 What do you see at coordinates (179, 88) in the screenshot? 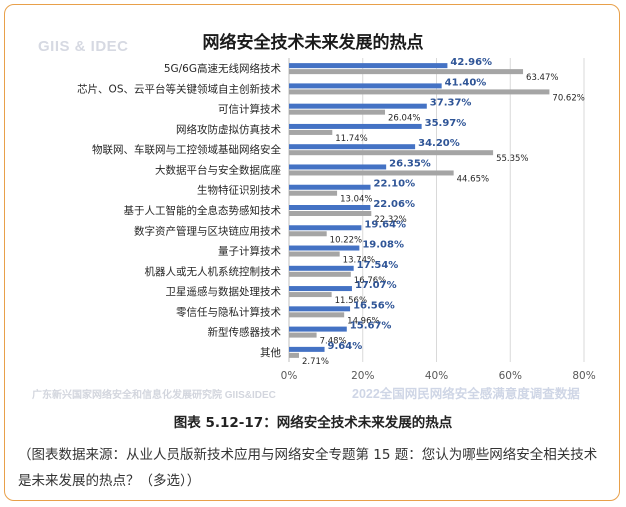
I see `category-label: 芯片、OS、云平台等关键领域自主创新技术` at bounding box center [179, 88].